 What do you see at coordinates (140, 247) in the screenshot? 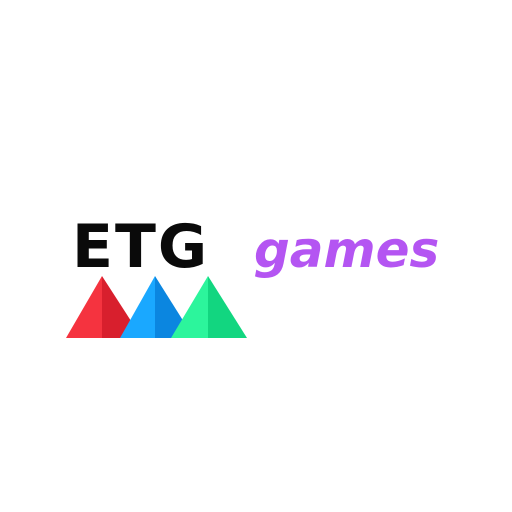
I see `logo-etg-text: ETG` at bounding box center [140, 247].